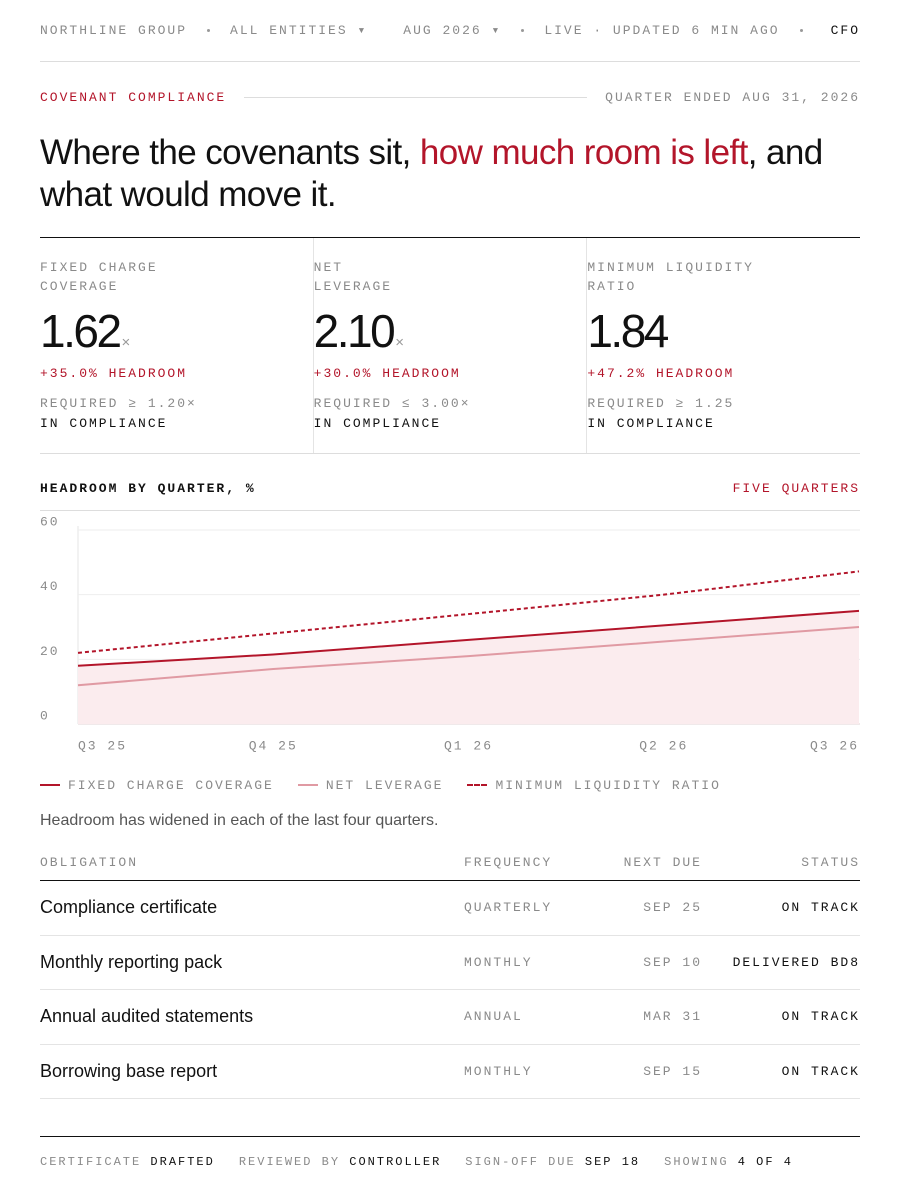 The height and width of the screenshot is (1196, 900). What do you see at coordinates (50, 651) in the screenshot?
I see `y-tick-label: 20` at bounding box center [50, 651].